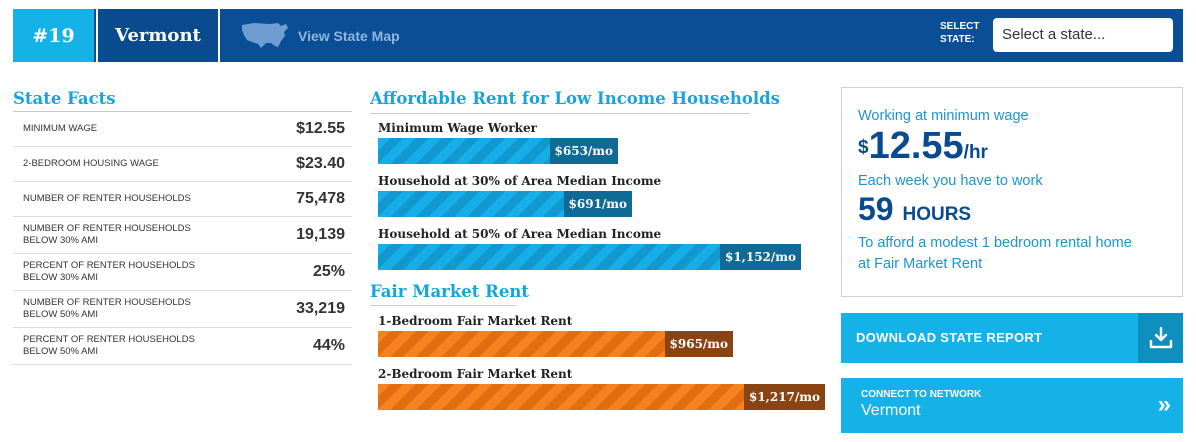 This screenshot has width=1196, height=442. What do you see at coordinates (498, 151) in the screenshot?
I see `rent-bar: $653/mo` at bounding box center [498, 151].